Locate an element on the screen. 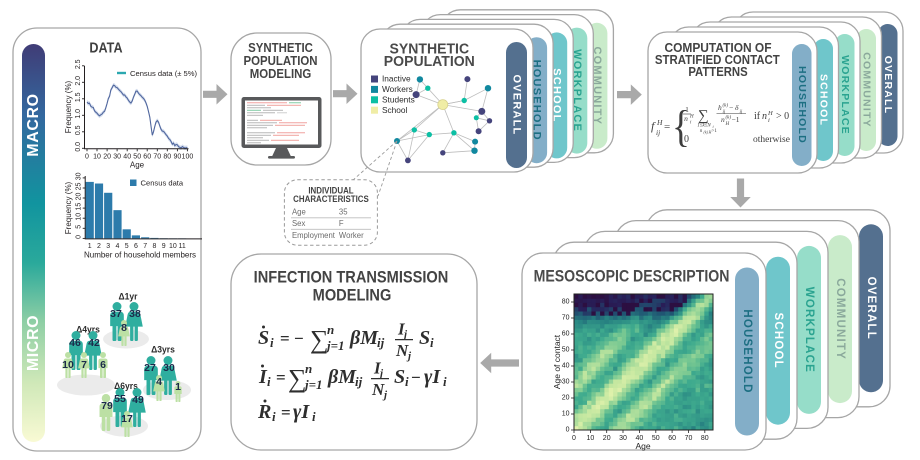 This screenshot has width=920, height=460. svg-text: MICRO is located at coordinates (33, 343).